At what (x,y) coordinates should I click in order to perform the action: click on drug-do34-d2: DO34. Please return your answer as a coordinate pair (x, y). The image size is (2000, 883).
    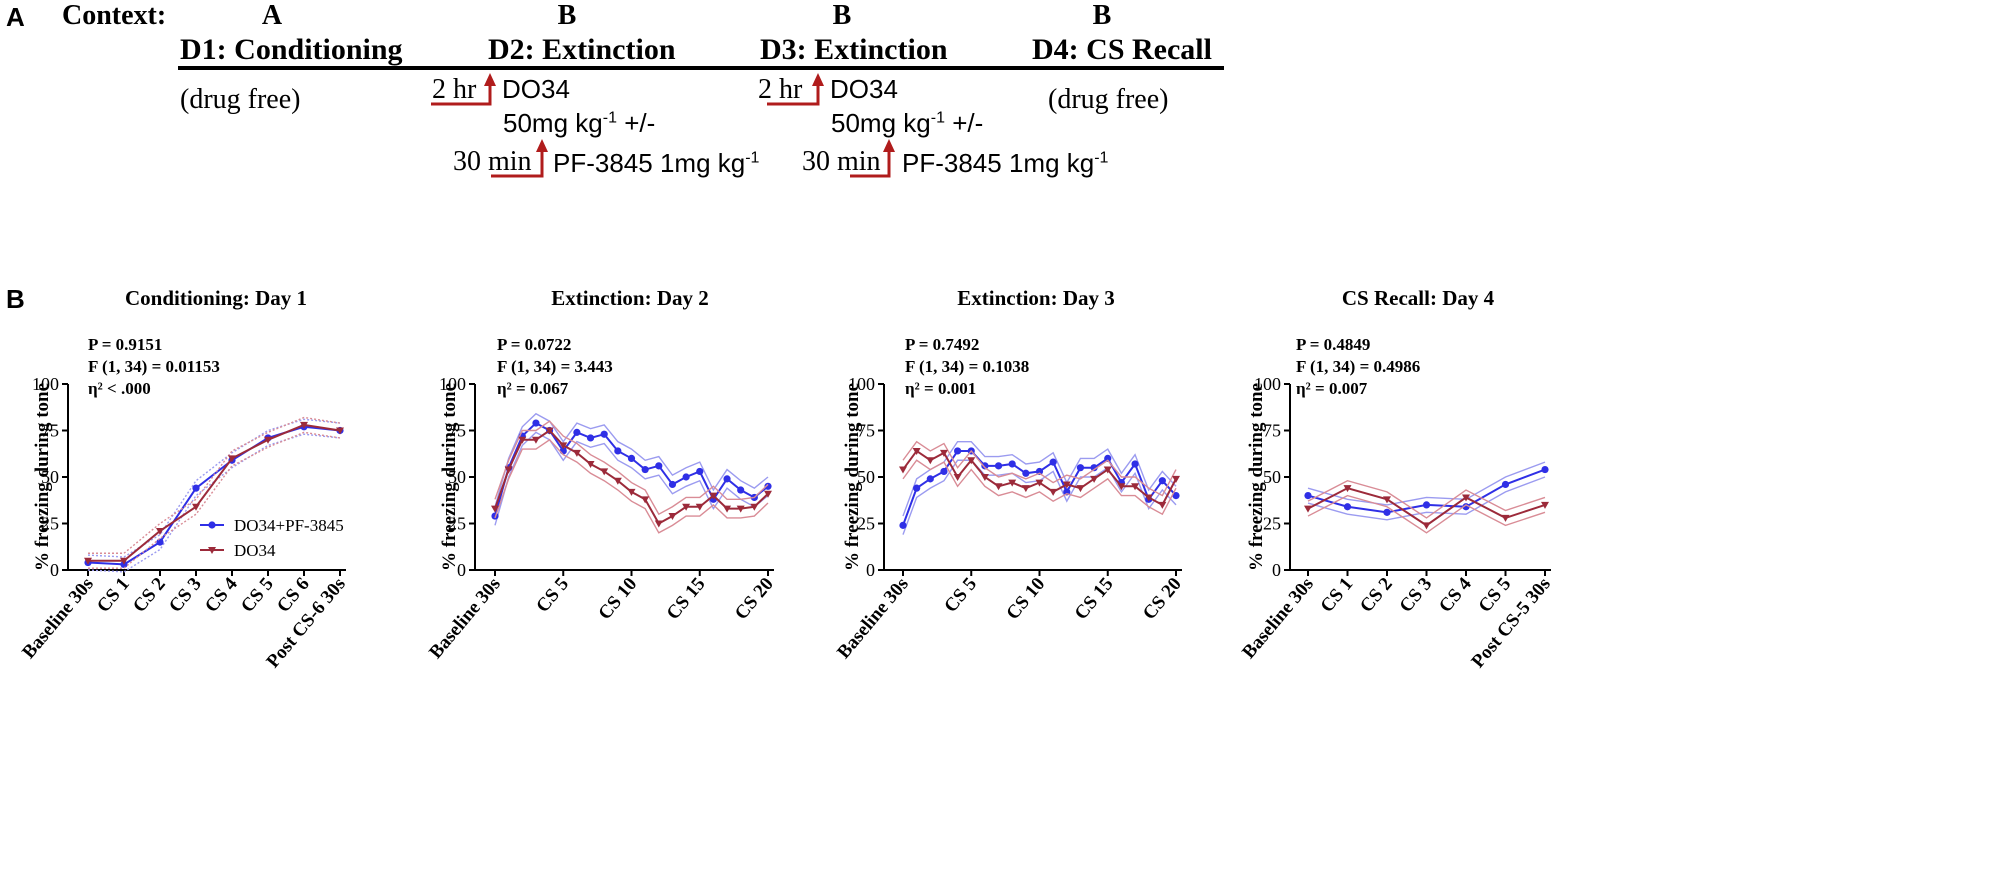
    Looking at the image, I should click on (536, 89).